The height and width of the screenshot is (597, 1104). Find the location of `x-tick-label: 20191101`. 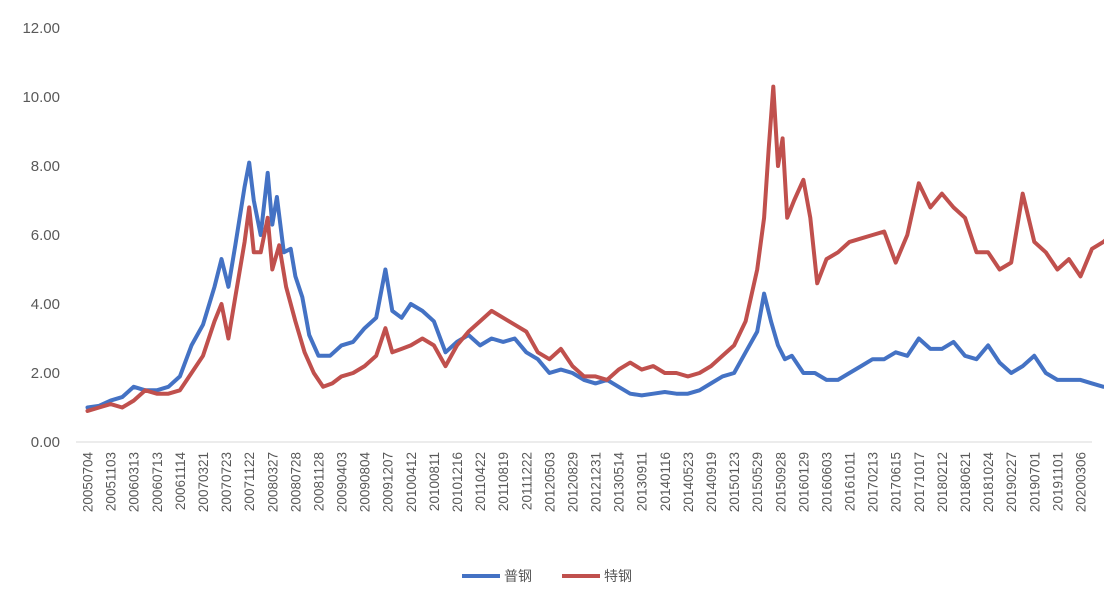

x-tick-label: 20191101 is located at coordinates (1057, 481).